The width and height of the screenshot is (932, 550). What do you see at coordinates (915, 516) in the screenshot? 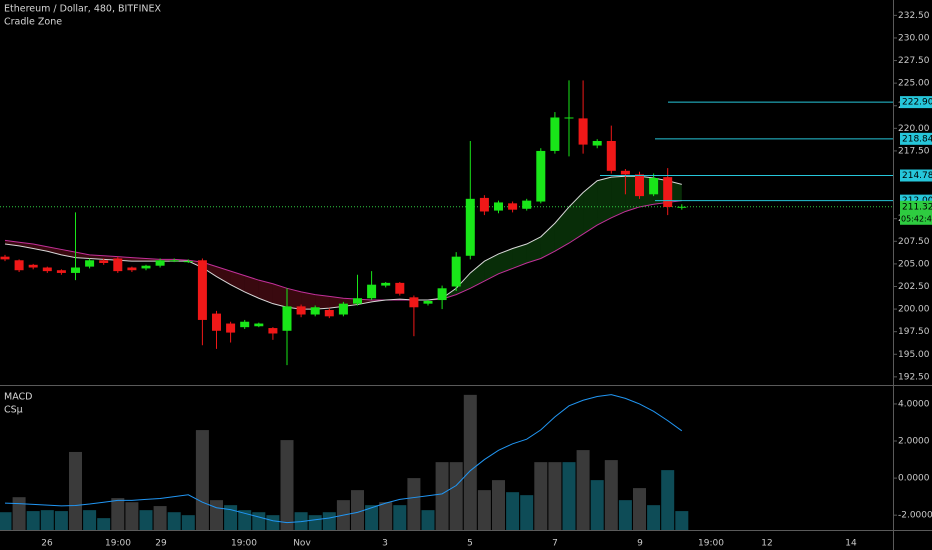
I see `y-tick-label: -2.0000` at bounding box center [915, 516].